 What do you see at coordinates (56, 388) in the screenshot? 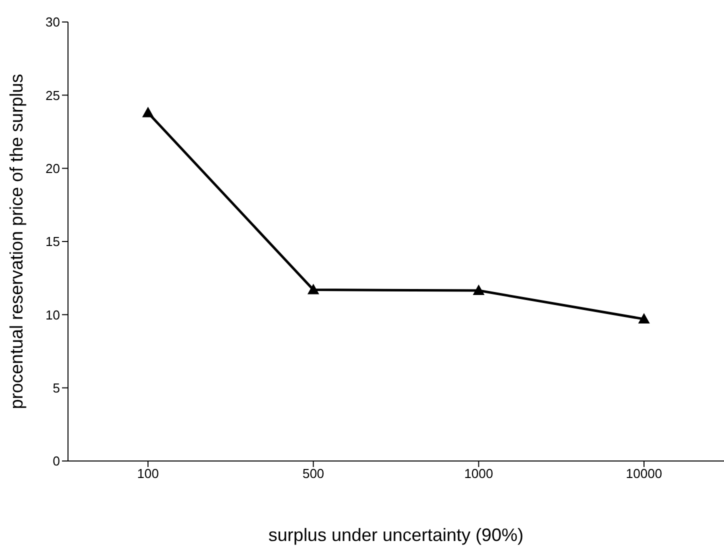
I see `y-tick-label: 5` at bounding box center [56, 388].